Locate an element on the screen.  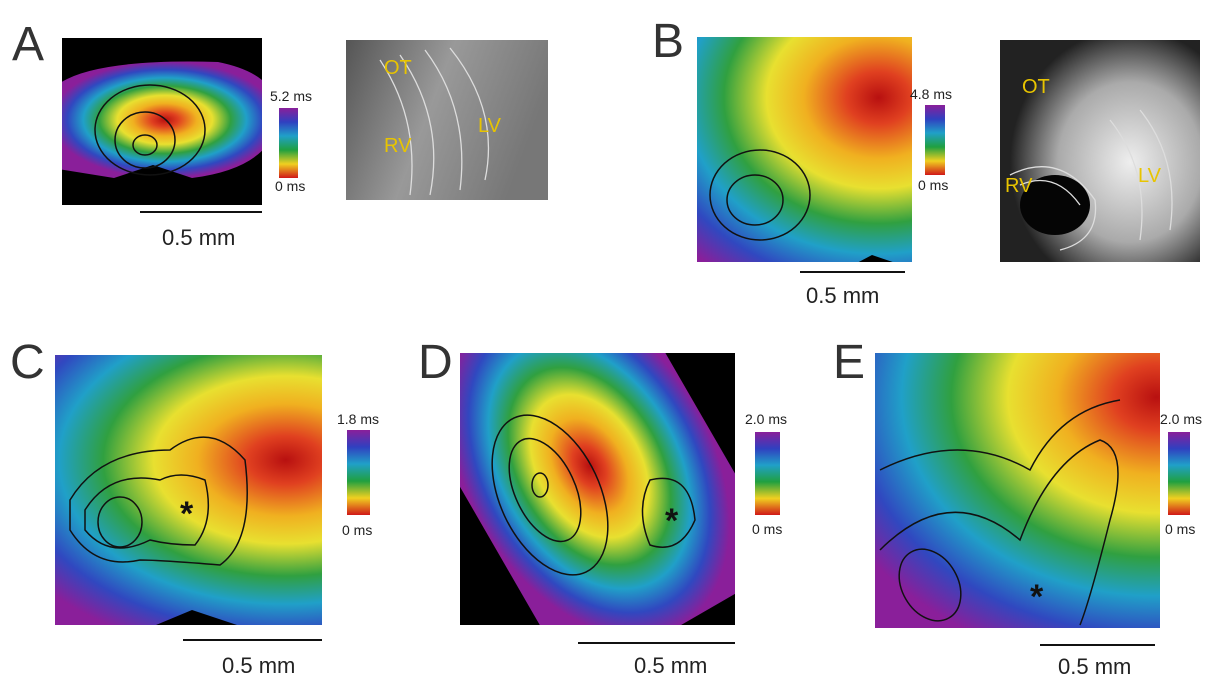
panel-label: A is located at coordinates (28, 44).